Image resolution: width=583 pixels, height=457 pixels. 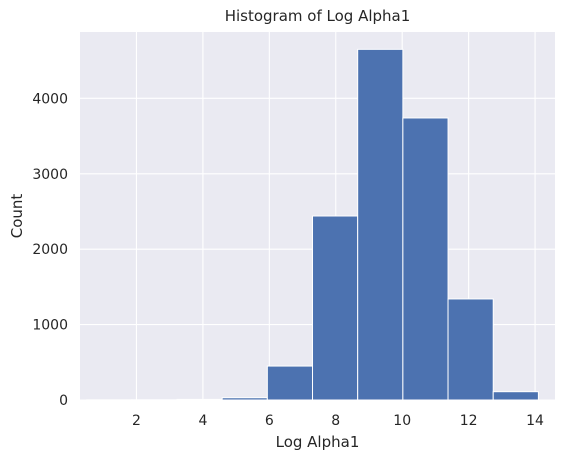 I want to click on chart-title: Histogram of Log Alpha1, so click(x=318, y=16).